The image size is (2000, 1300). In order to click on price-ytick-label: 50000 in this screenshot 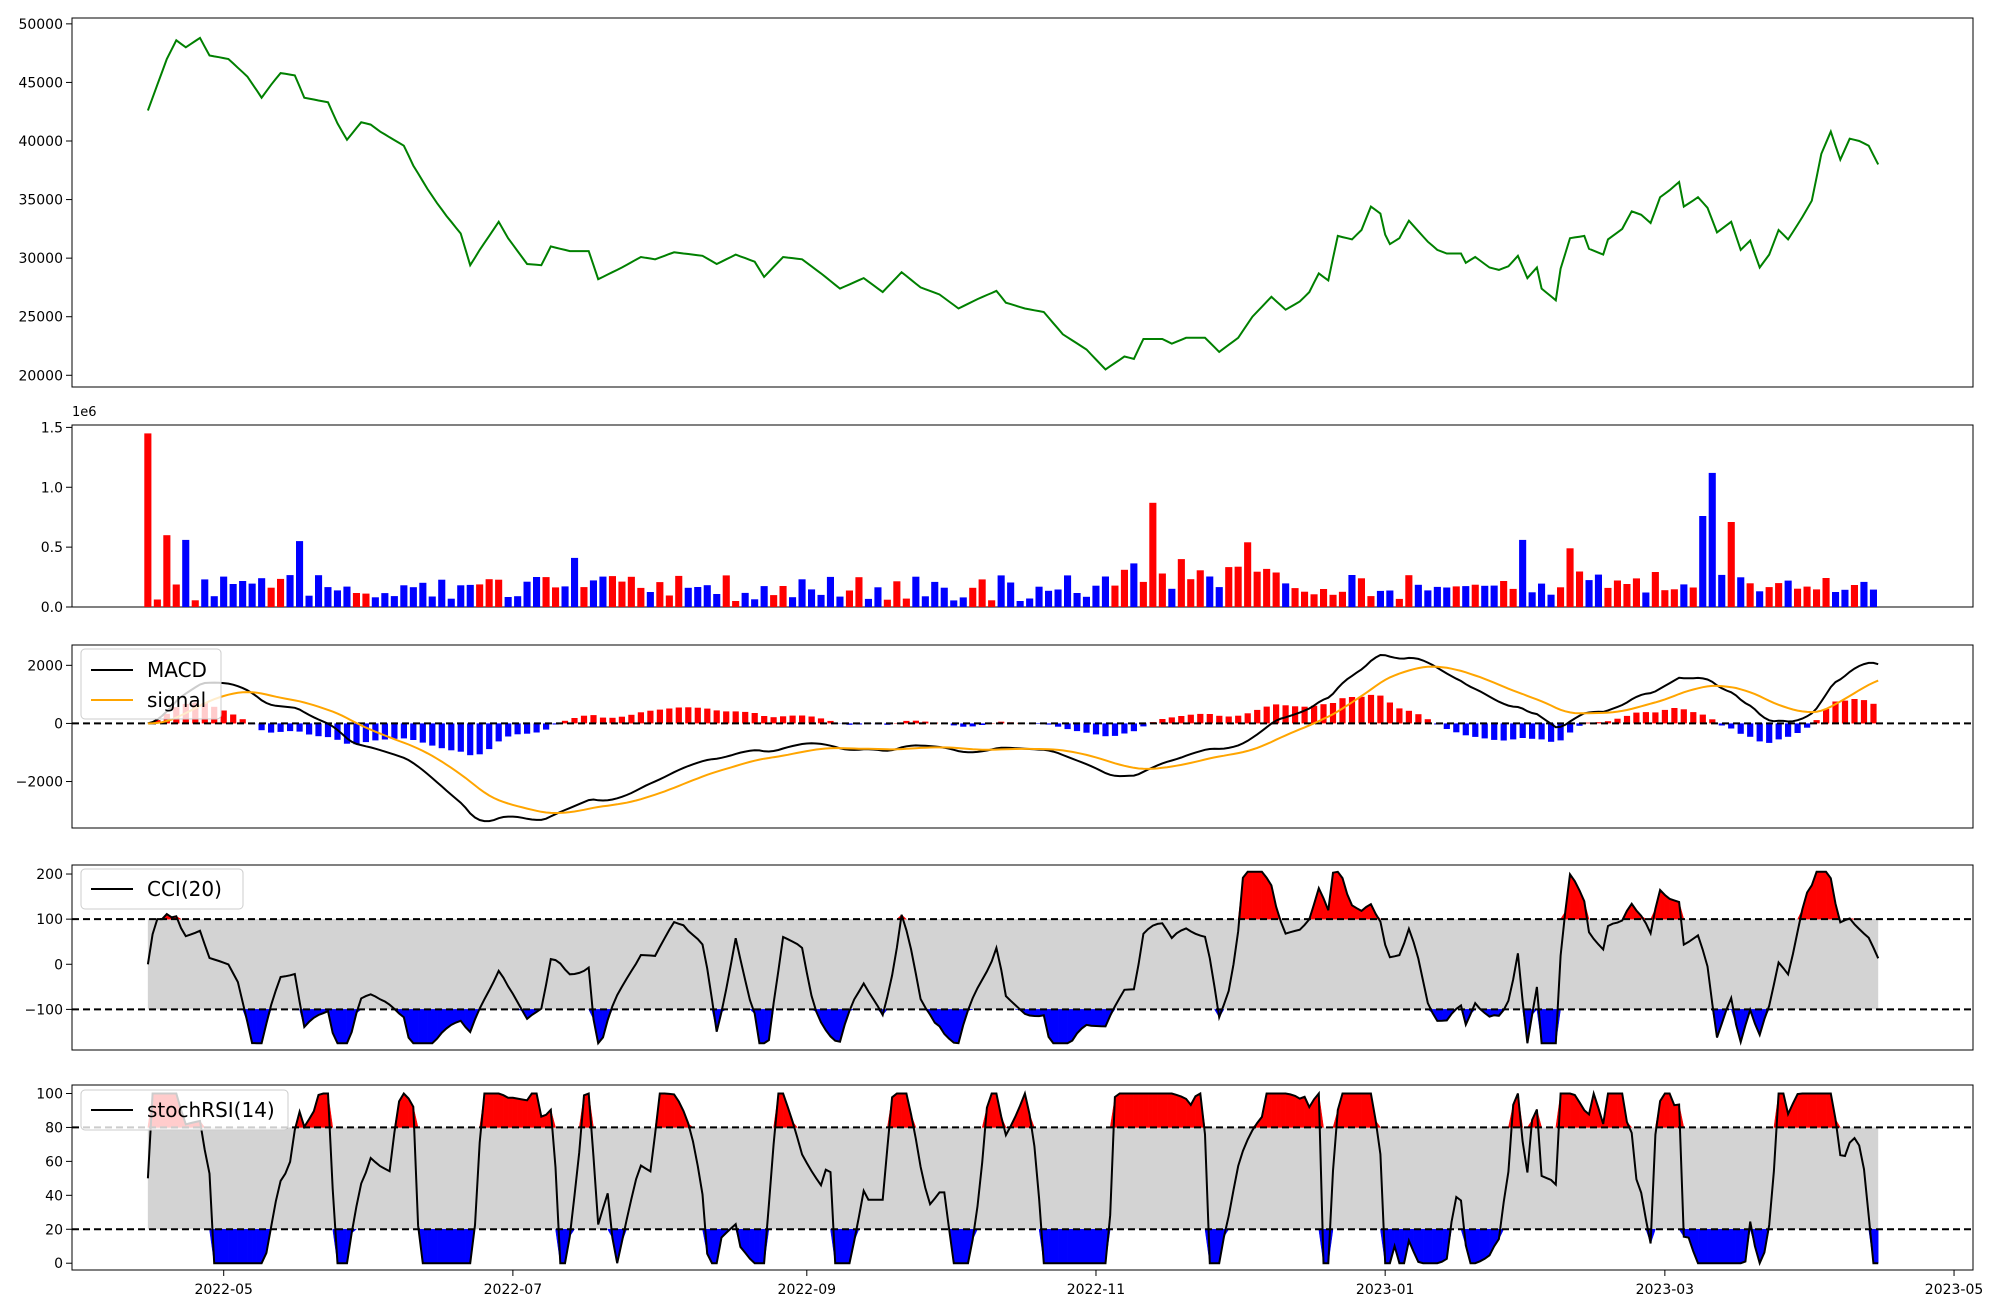, I will do `click(40, 25)`.